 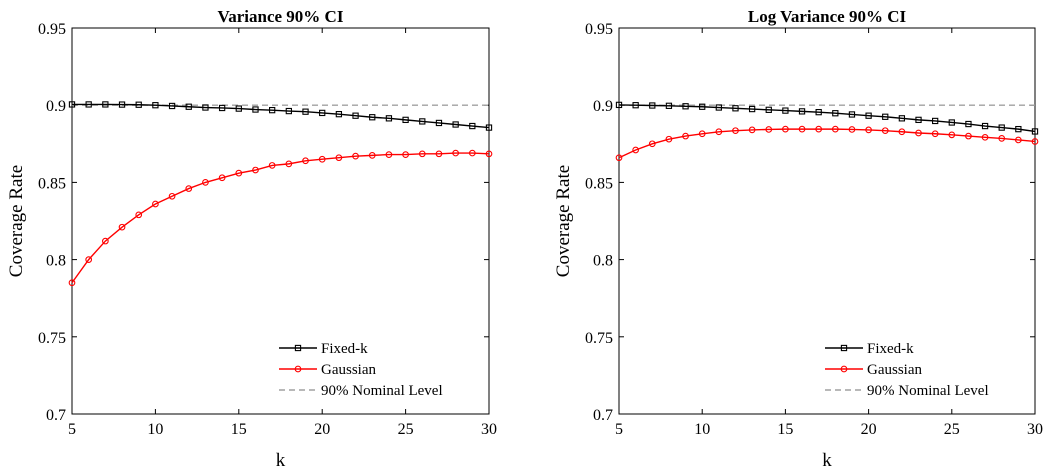 What do you see at coordinates (563, 221) in the screenshot?
I see `y-axis-label: Coverage Rate` at bounding box center [563, 221].